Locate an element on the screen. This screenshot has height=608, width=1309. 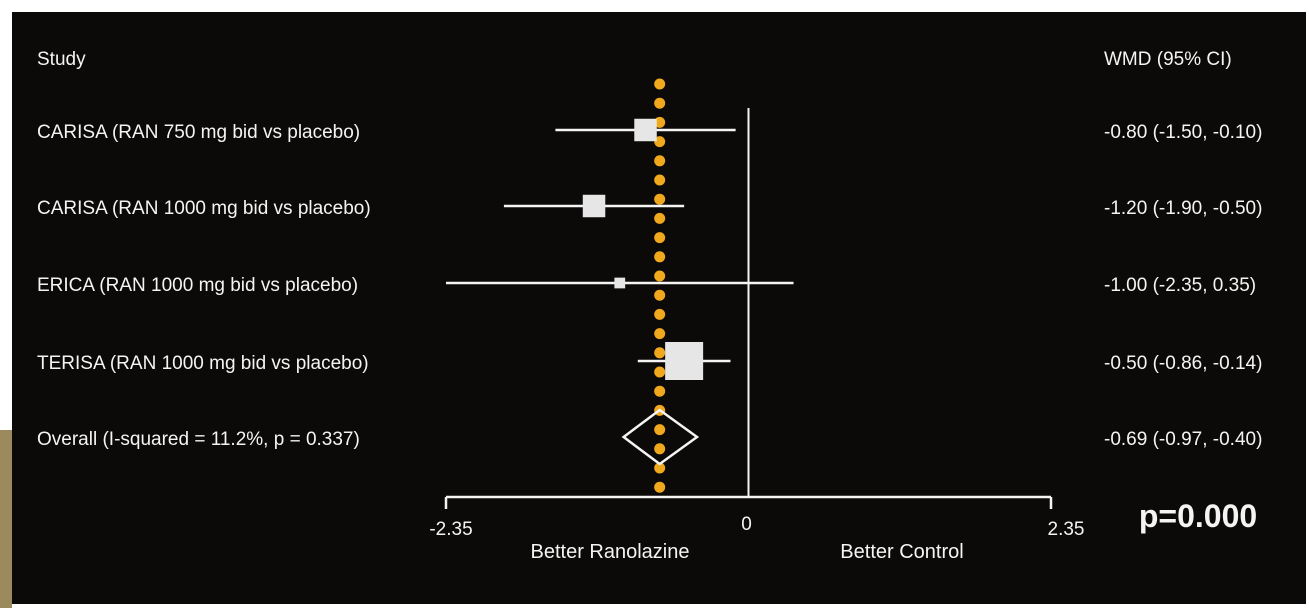
x-tick-label: 0 is located at coordinates (746, 524).